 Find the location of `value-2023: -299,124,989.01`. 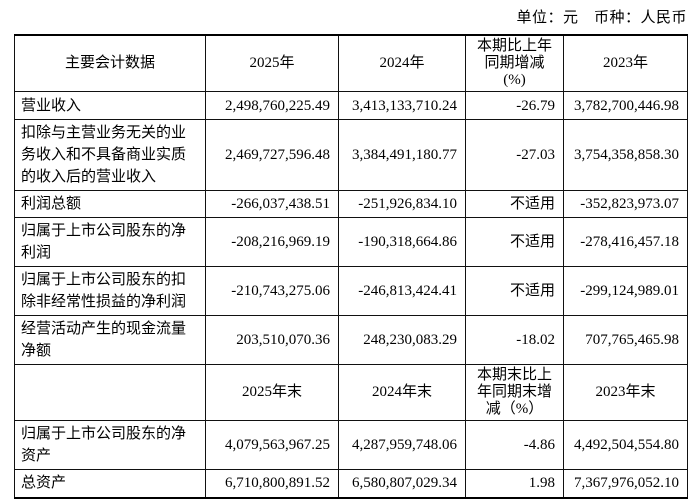

value-2023: -299,124,989.01 is located at coordinates (625, 291).